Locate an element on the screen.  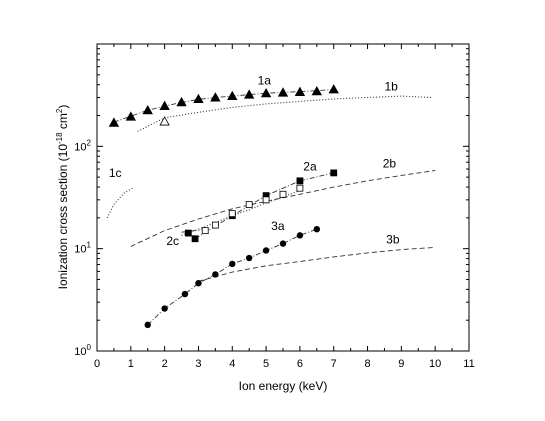
marker-2c-marker is located at coordinates (188, 233).